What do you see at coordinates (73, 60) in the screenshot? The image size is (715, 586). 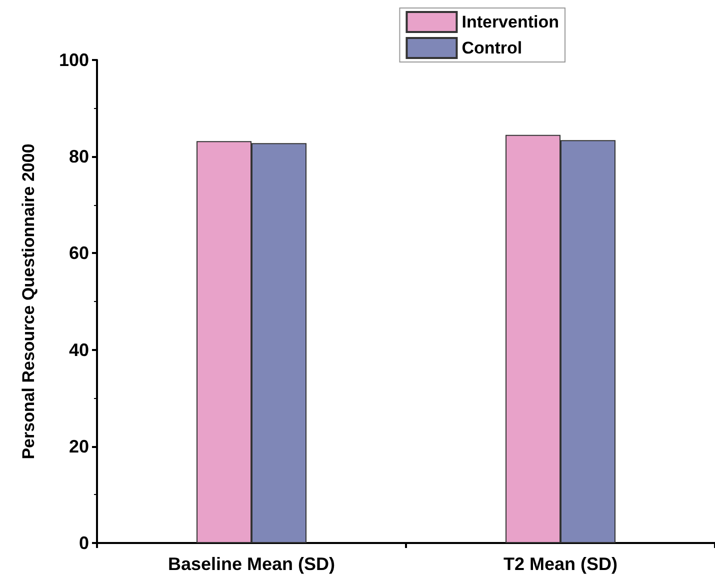 I see `y-tick-label: 100` at bounding box center [73, 60].